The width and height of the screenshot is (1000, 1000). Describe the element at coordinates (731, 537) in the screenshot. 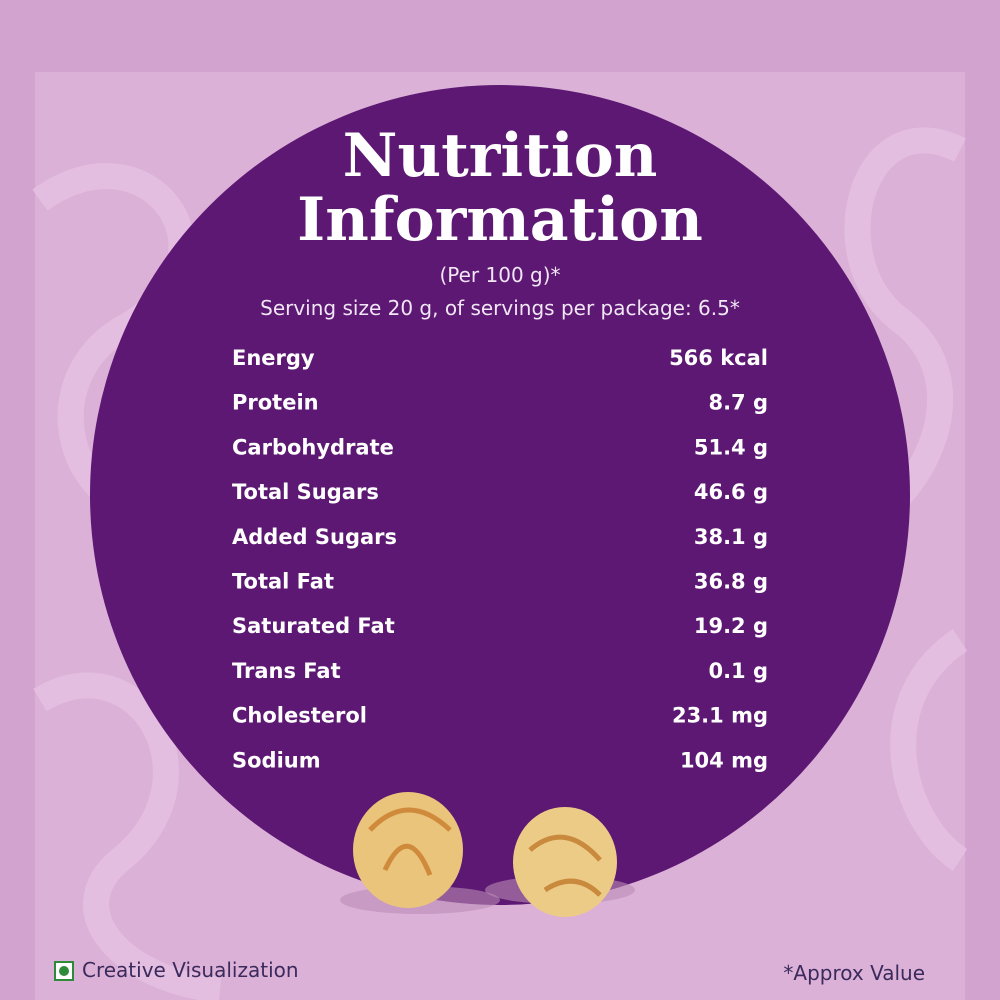

I see `nutrient-value: 38.1 g` at that location.